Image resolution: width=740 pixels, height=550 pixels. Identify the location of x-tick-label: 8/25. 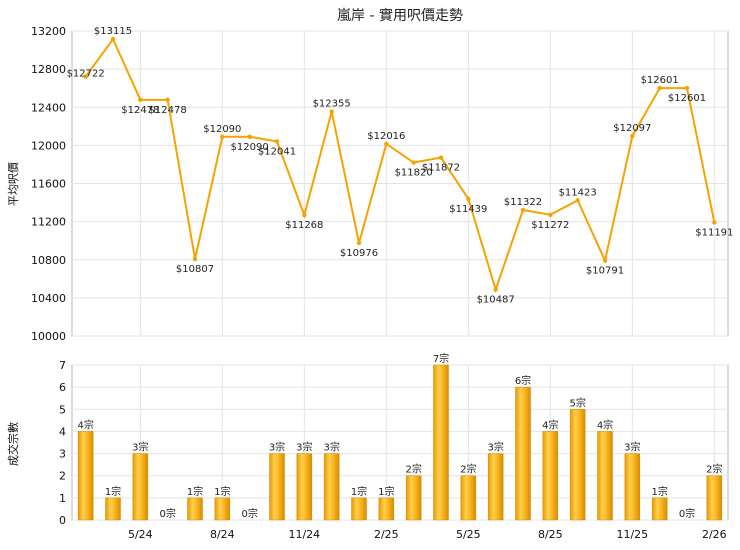
(550, 534).